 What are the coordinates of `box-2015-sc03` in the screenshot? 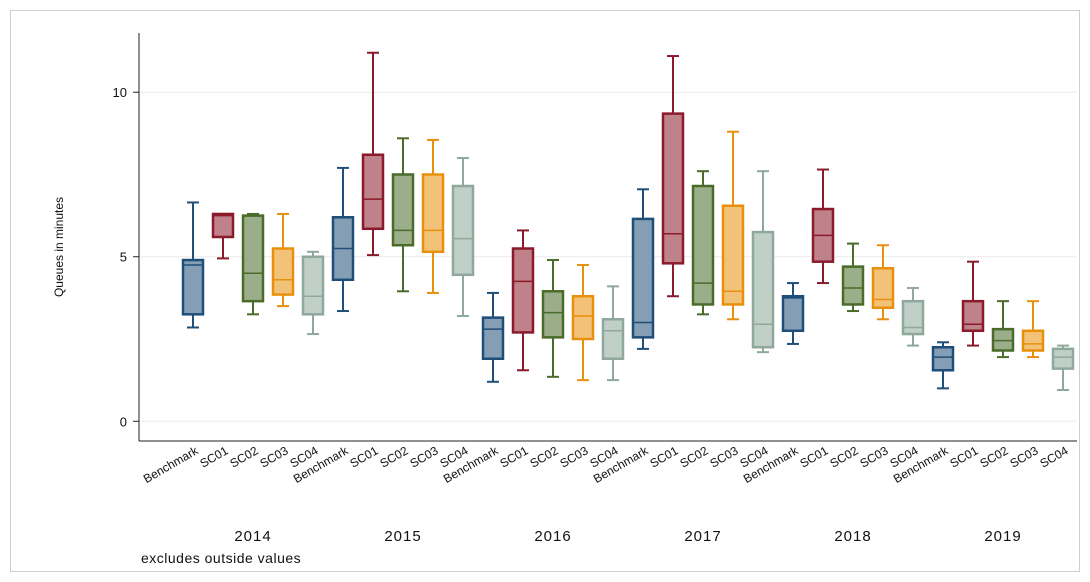 It's located at (433, 216).